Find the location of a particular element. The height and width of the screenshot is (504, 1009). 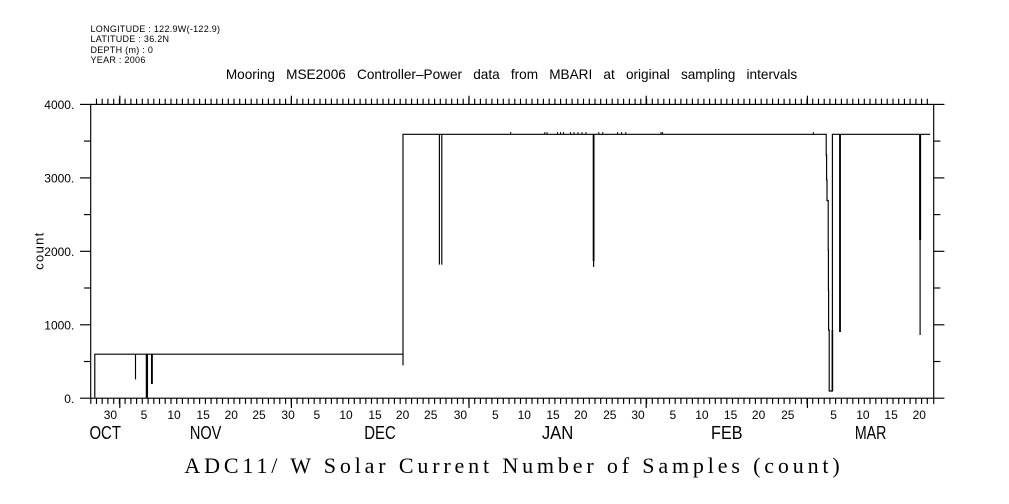

svg-text: FEB is located at coordinates (727, 433).